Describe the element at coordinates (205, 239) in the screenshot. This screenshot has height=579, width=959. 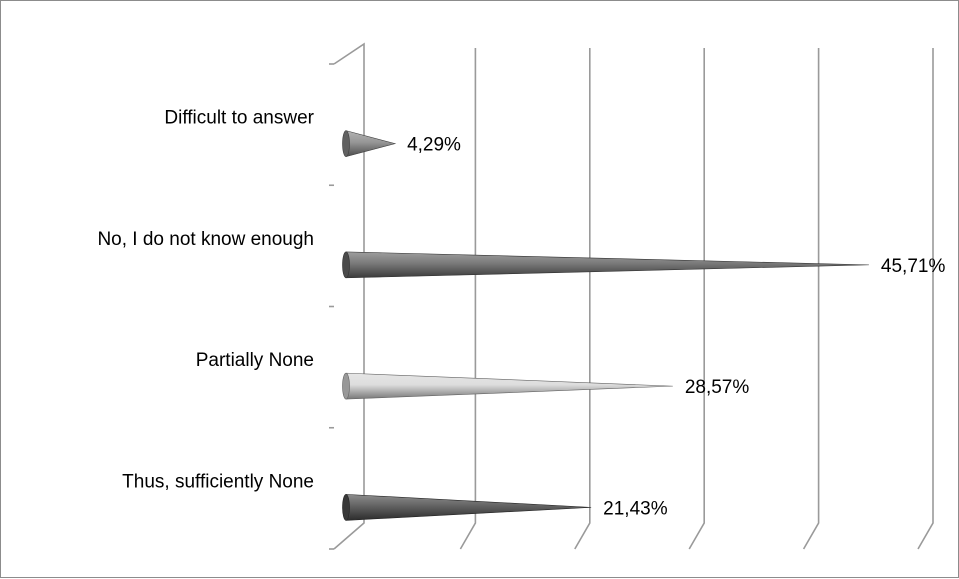
I see `category-label: No, I do not know enough` at that location.